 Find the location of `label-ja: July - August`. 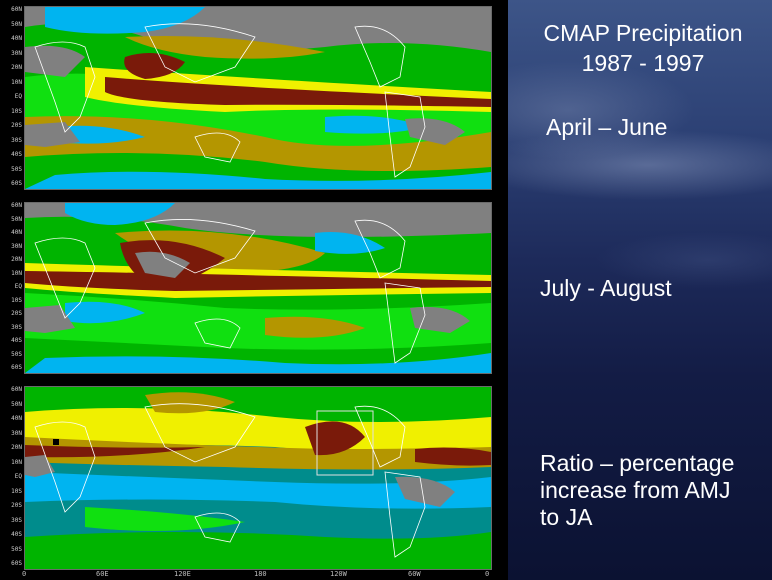

label-ja: July - August is located at coordinates (606, 288).